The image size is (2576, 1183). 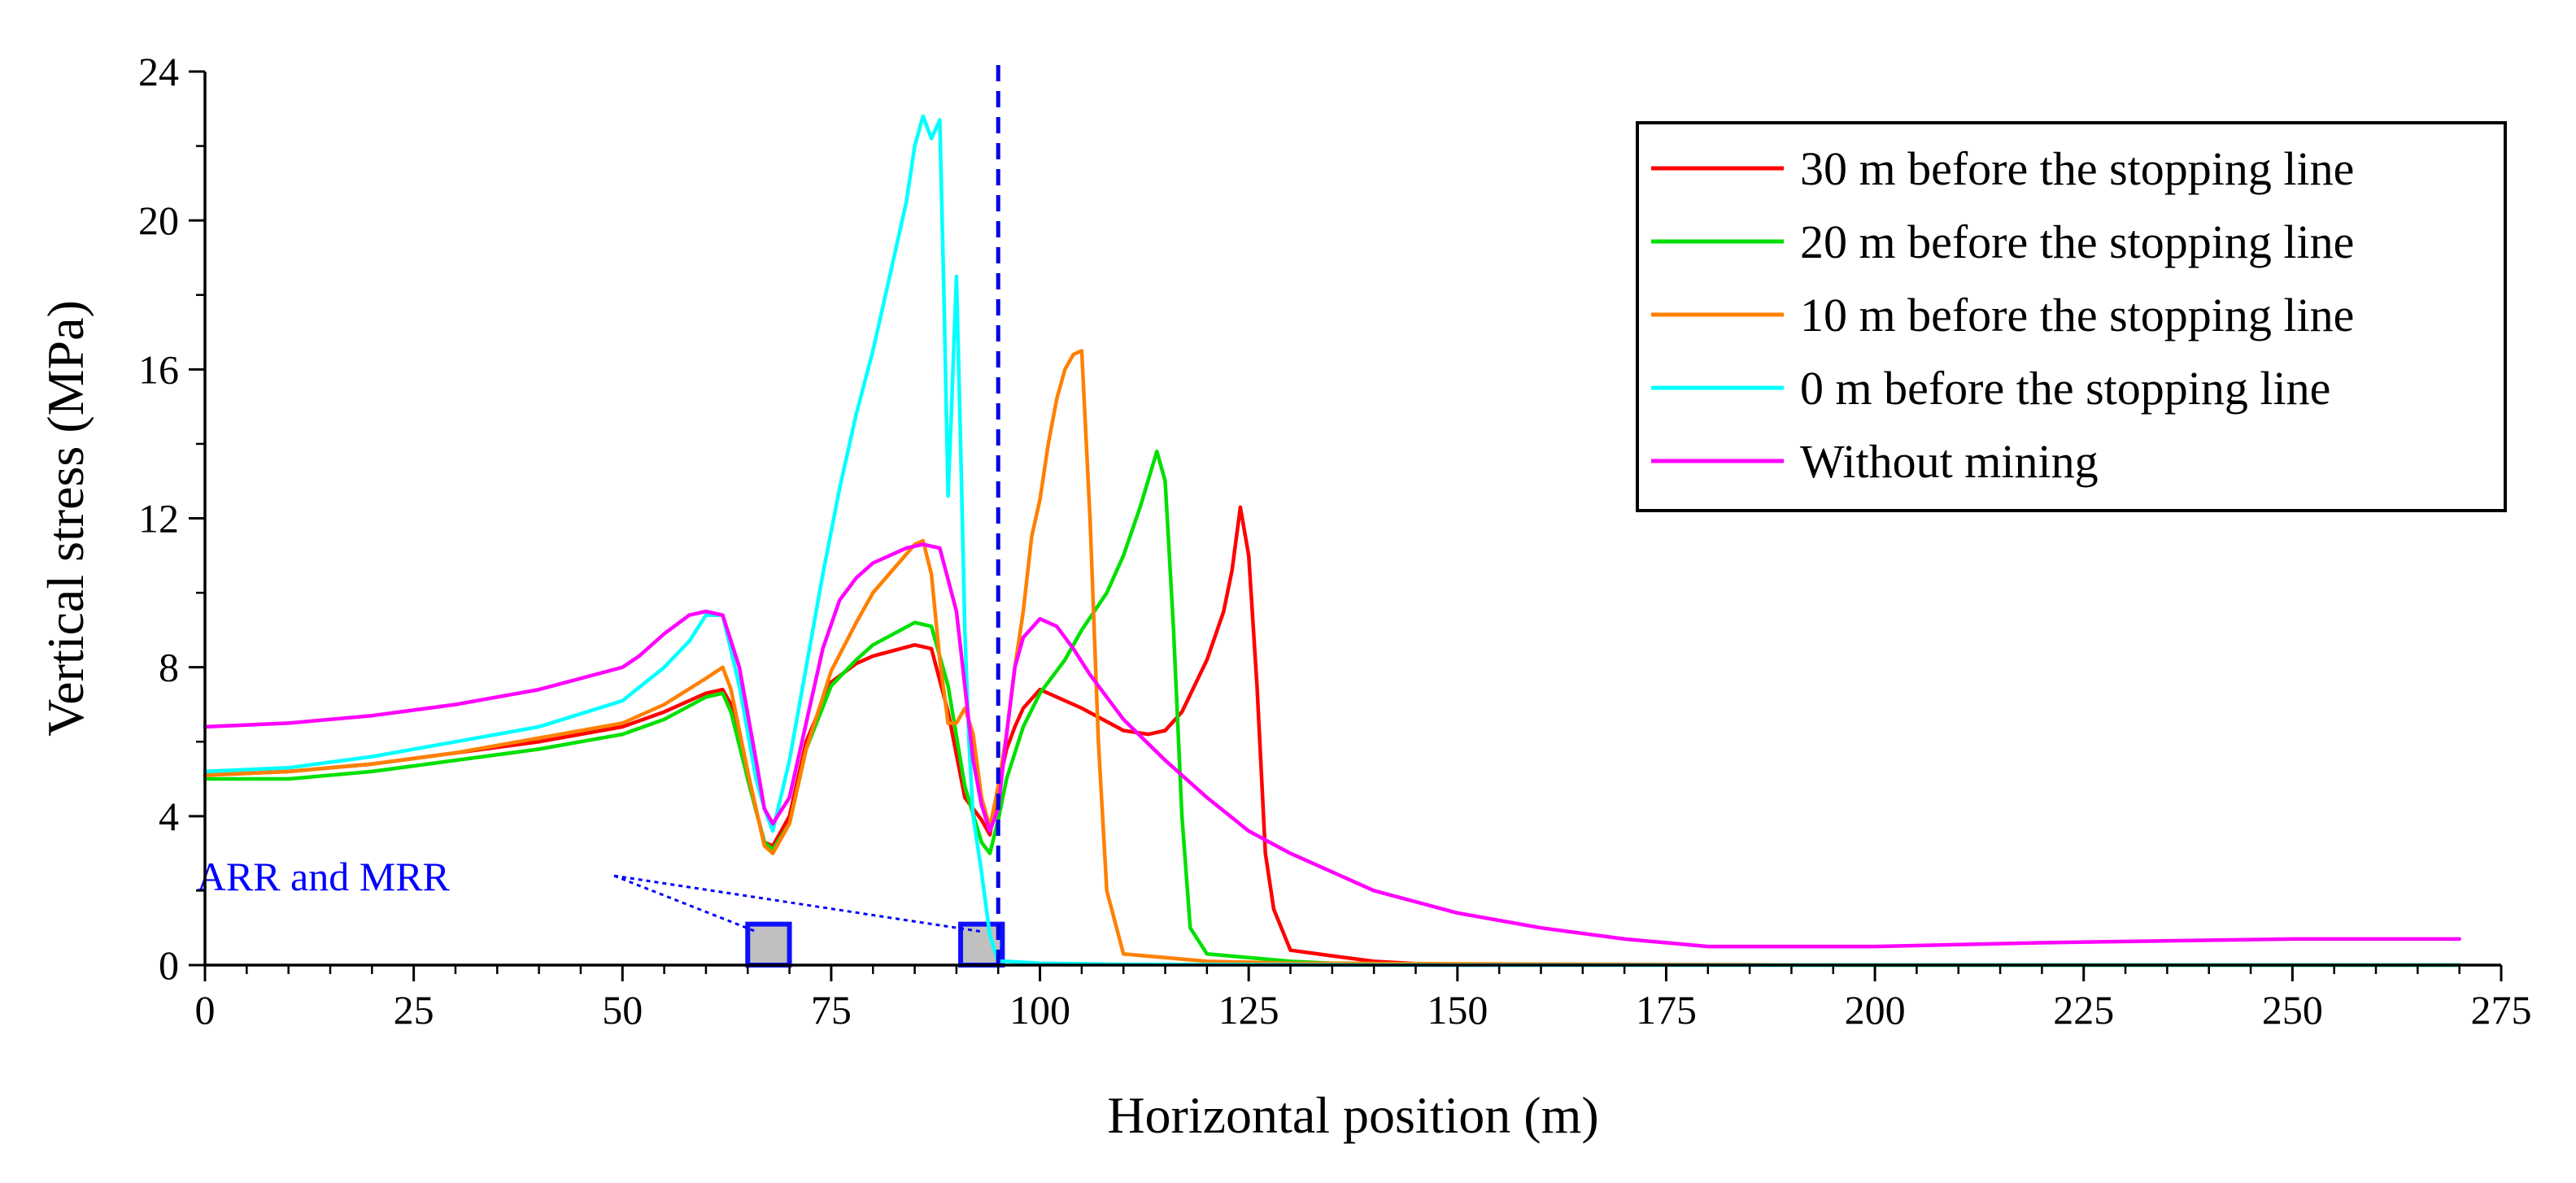 What do you see at coordinates (65, 518) in the screenshot?
I see `y-axis-label: Vertical stress (MPa)` at bounding box center [65, 518].